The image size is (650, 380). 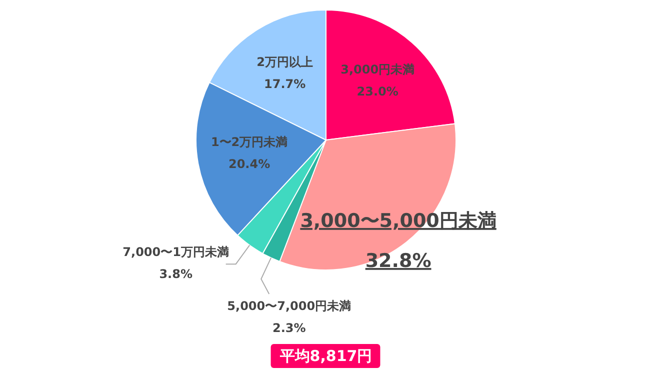 I want to click on text: 平均8,817円, so click(x=325, y=356).